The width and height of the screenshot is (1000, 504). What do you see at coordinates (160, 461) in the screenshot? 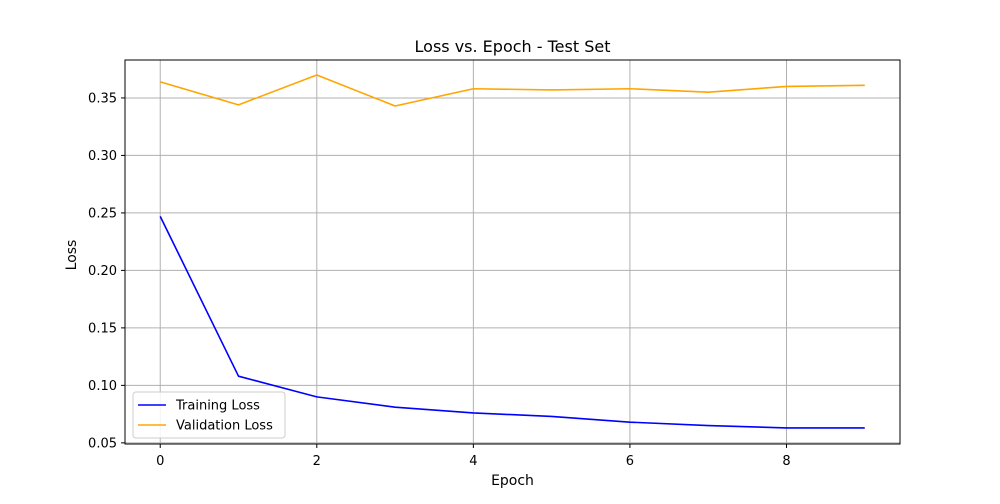
I see `x-tick-label: 0` at bounding box center [160, 461].